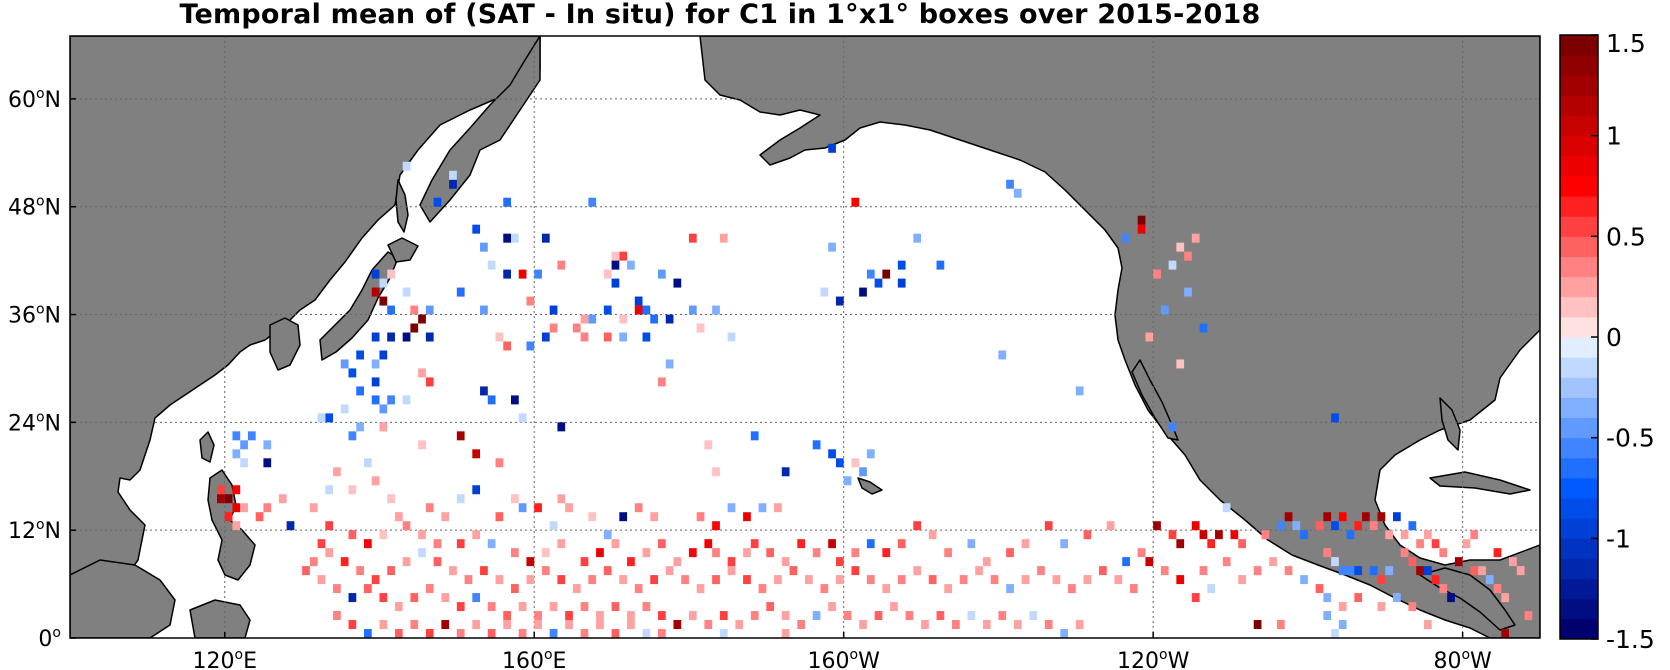  I want to click on colorbar-tick-label: 0.5, so click(1626, 236).